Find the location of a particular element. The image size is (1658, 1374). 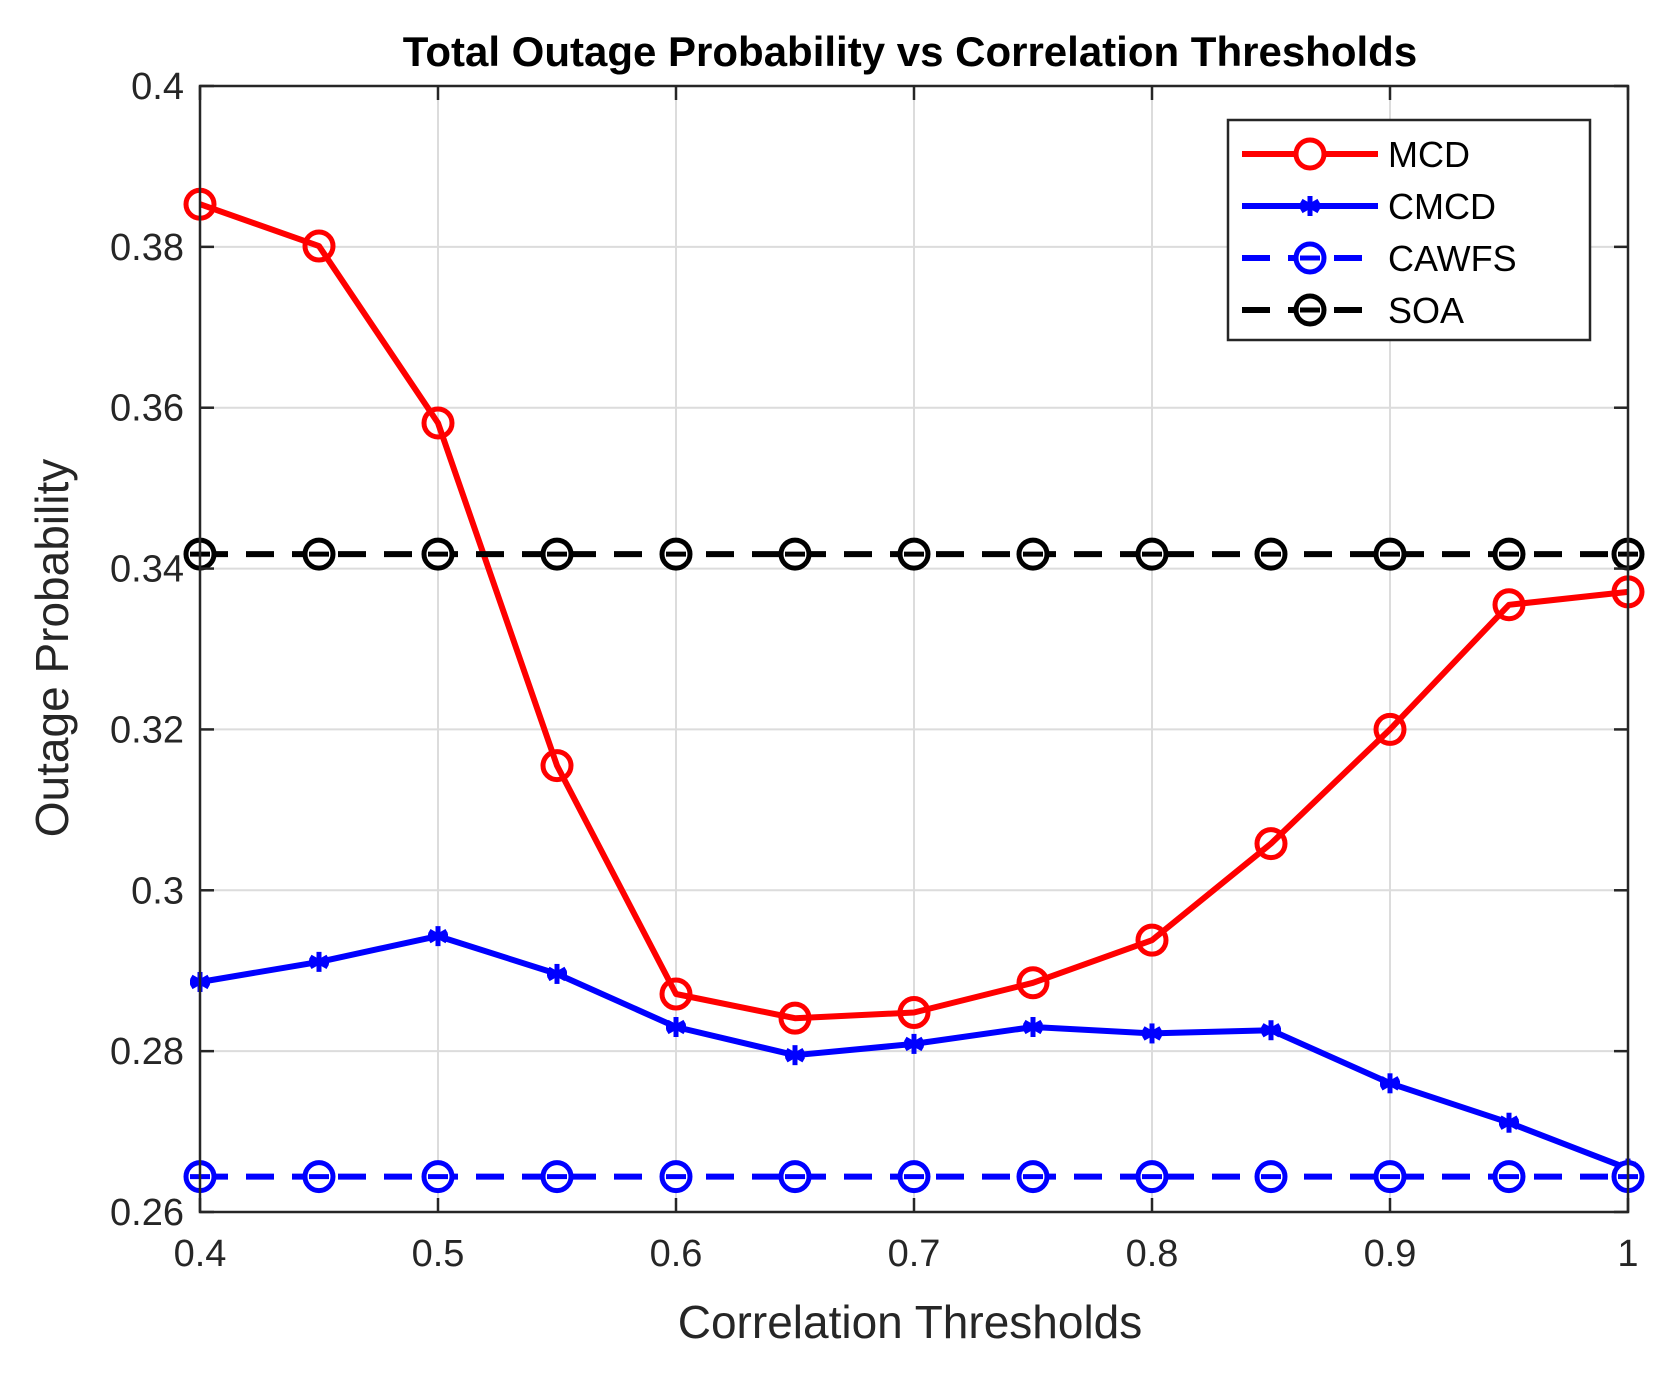

legend-item-cmcd: CMCD is located at coordinates (1369, 206).